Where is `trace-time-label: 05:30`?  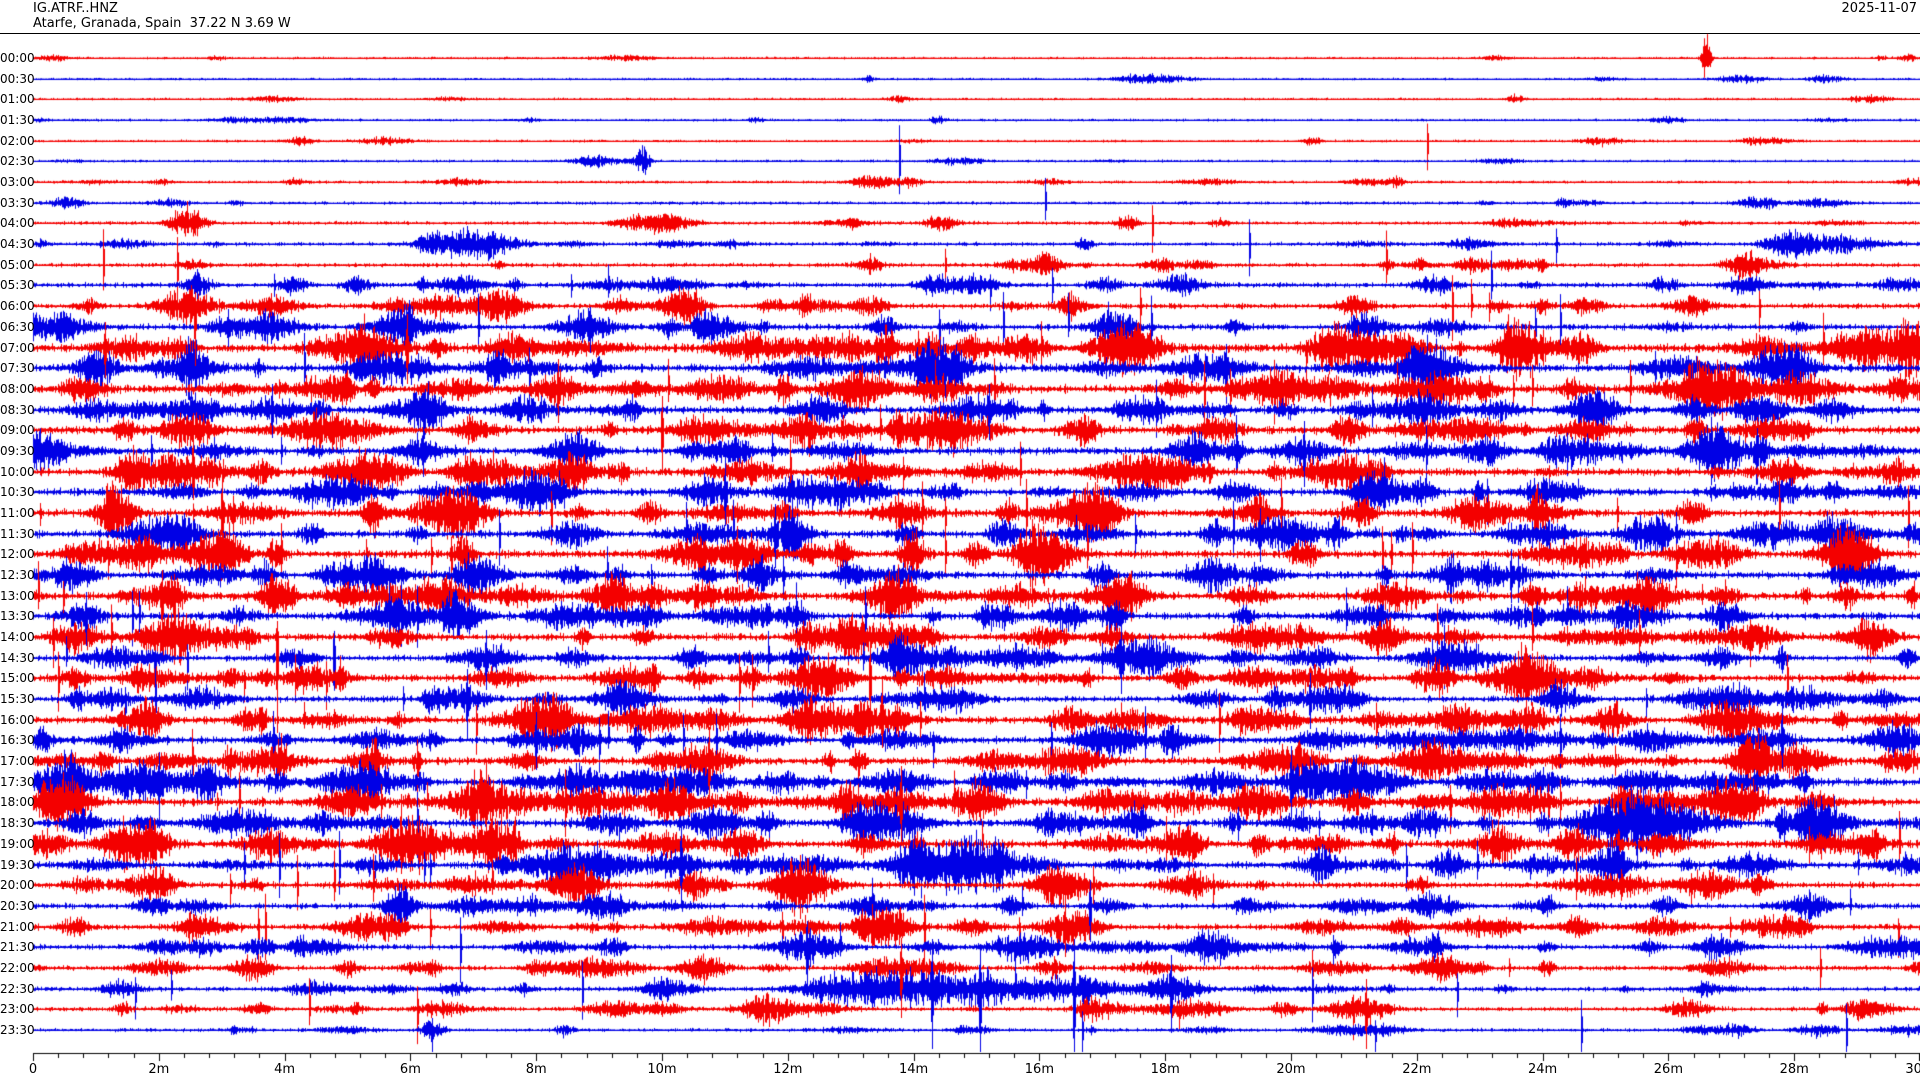 trace-time-label: 05:30 is located at coordinates (17, 285).